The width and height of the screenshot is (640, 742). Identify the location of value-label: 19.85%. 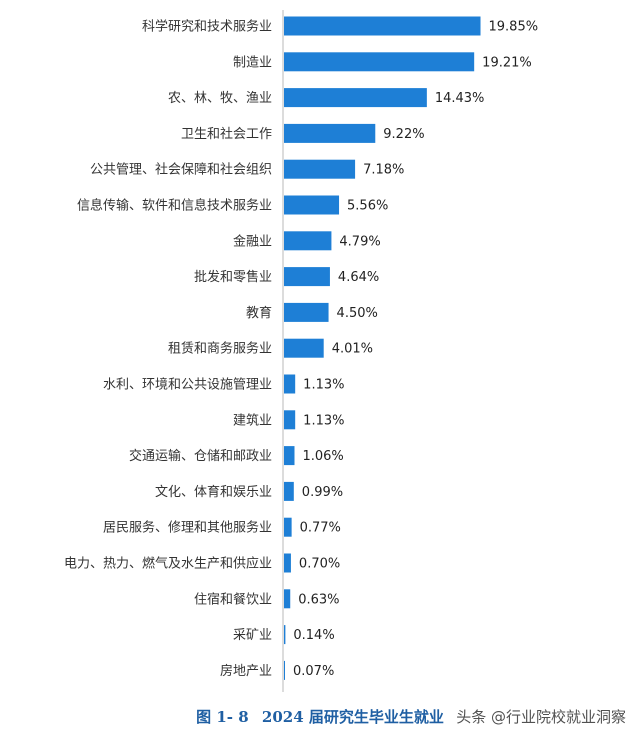
(514, 27).